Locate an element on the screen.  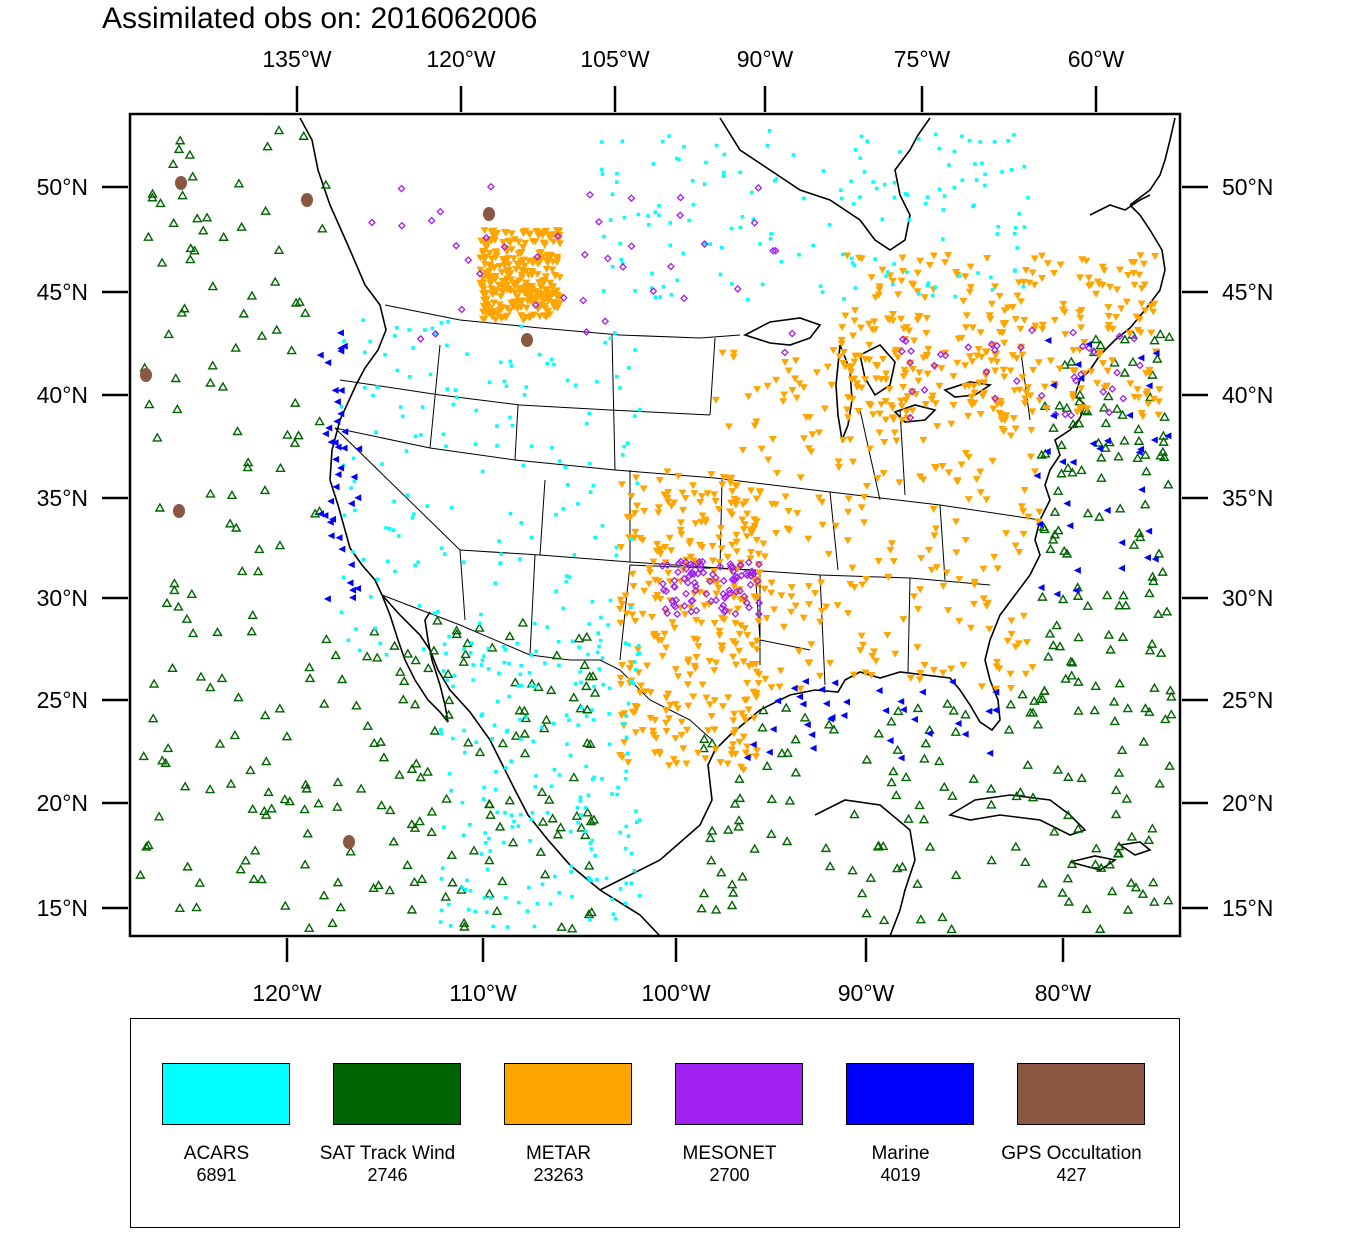
top-lon-label: 120°W is located at coordinates (461, 59).